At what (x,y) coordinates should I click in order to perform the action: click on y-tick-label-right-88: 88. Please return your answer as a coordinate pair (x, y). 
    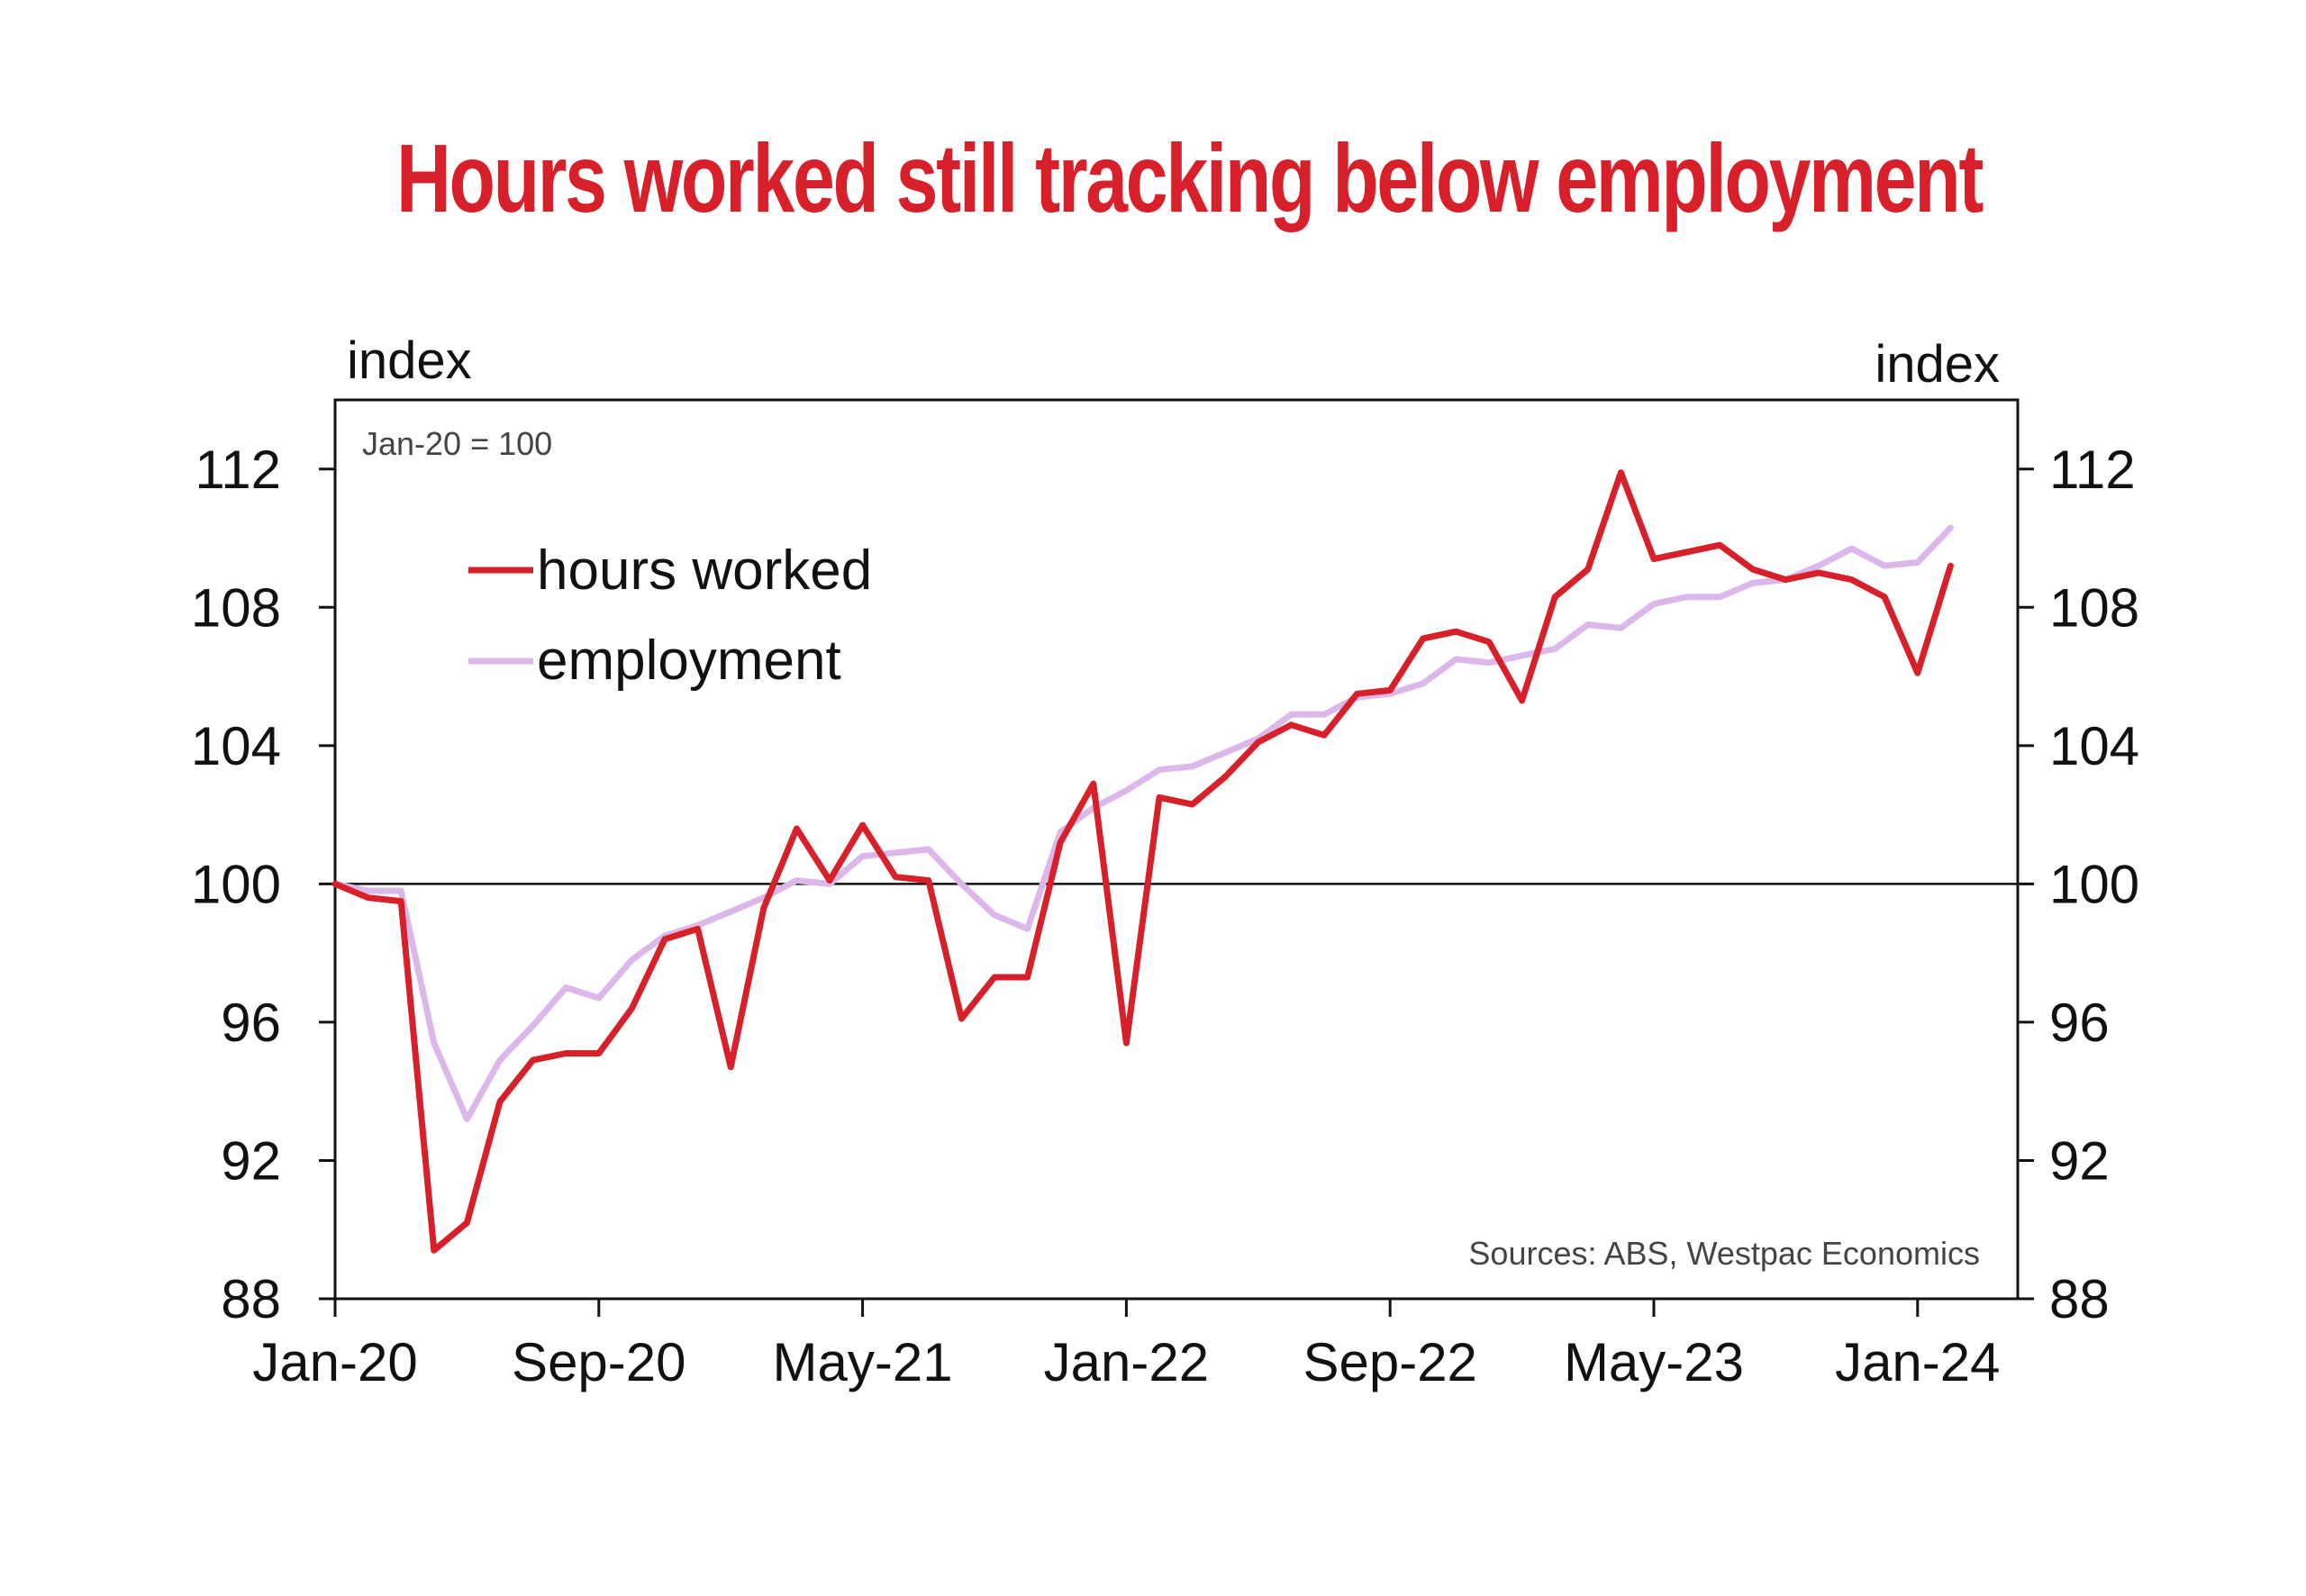
    Looking at the image, I should click on (2079, 1299).